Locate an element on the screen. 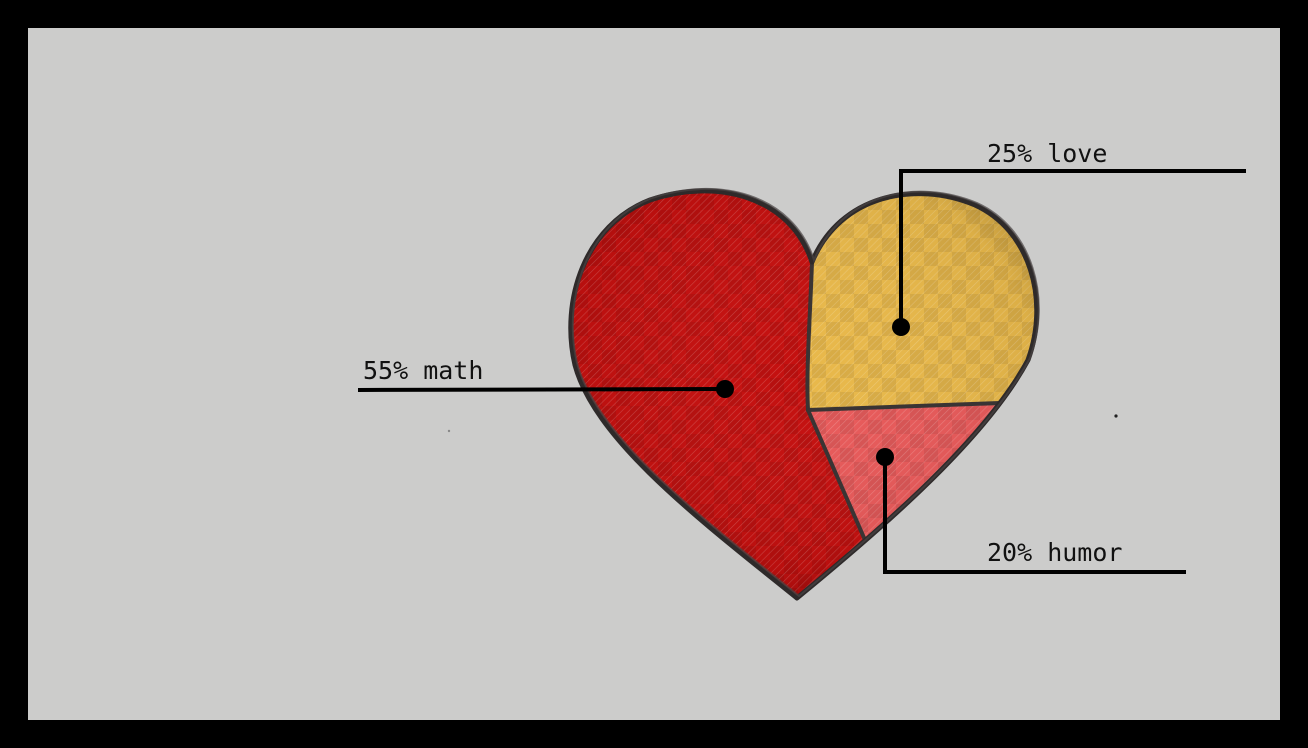 This screenshot has height=748, width=1308. leader-line-humor is located at coordinates (1034, 515).